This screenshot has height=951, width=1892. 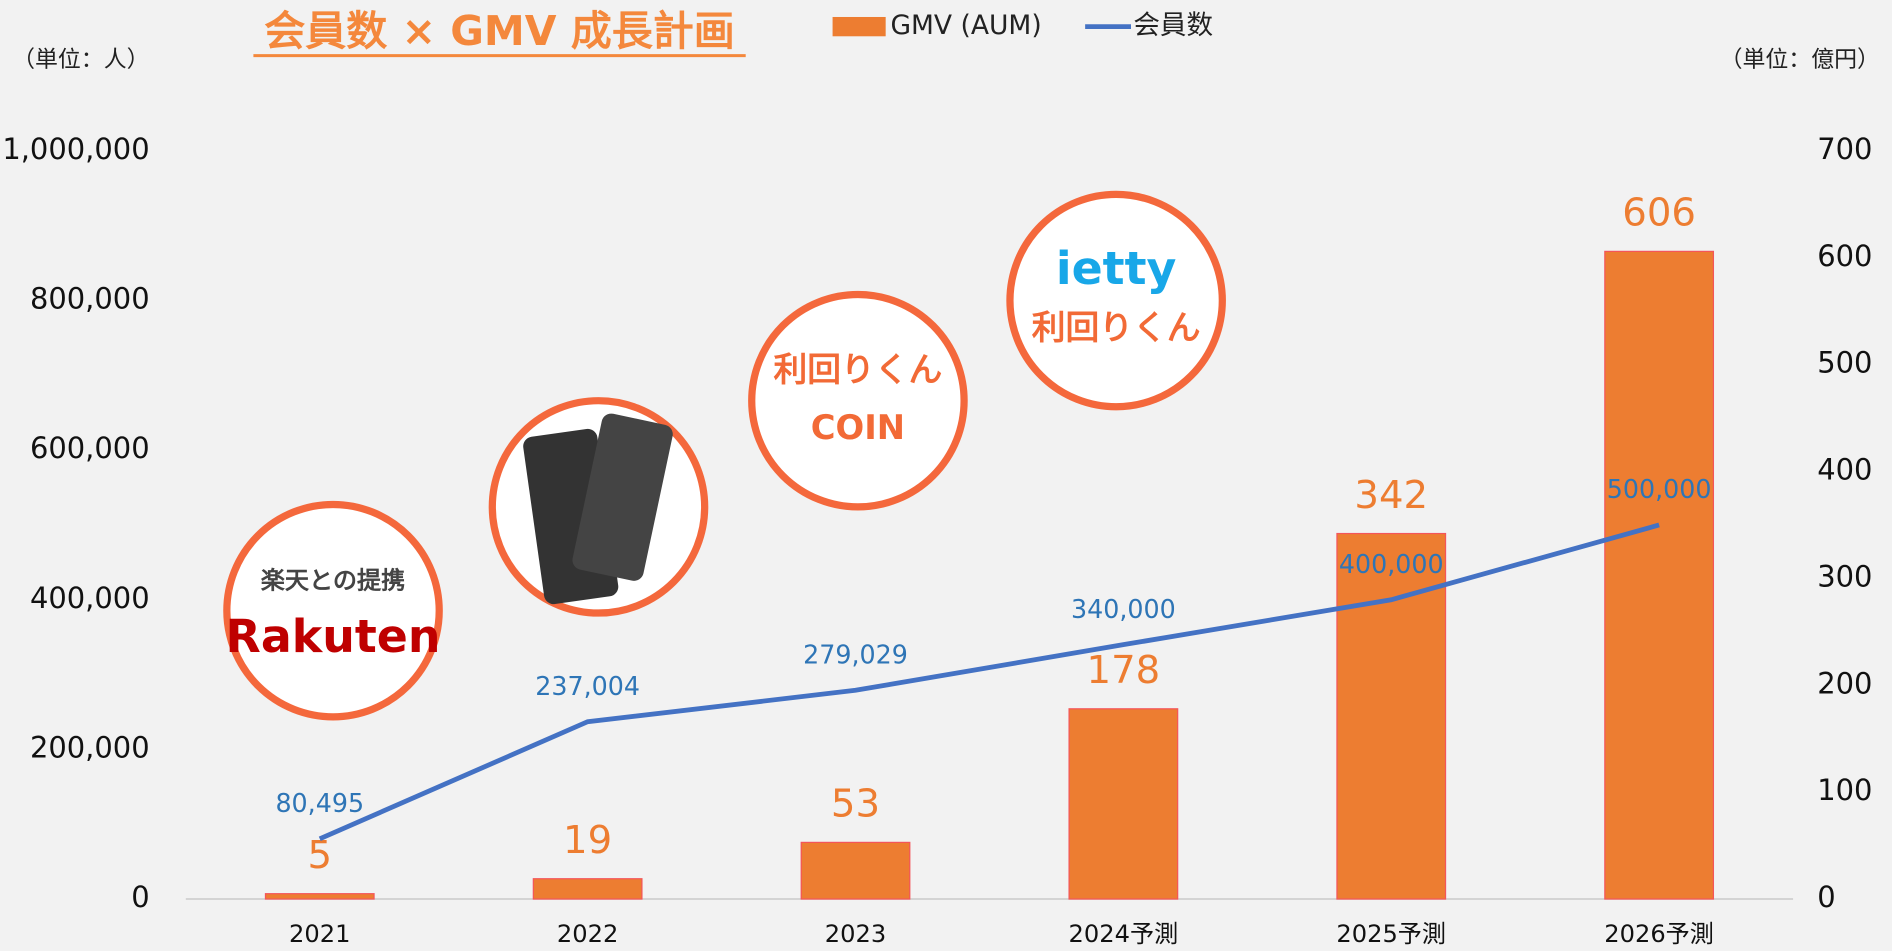 I want to click on y-tick-label: 0, so click(x=140, y=897).